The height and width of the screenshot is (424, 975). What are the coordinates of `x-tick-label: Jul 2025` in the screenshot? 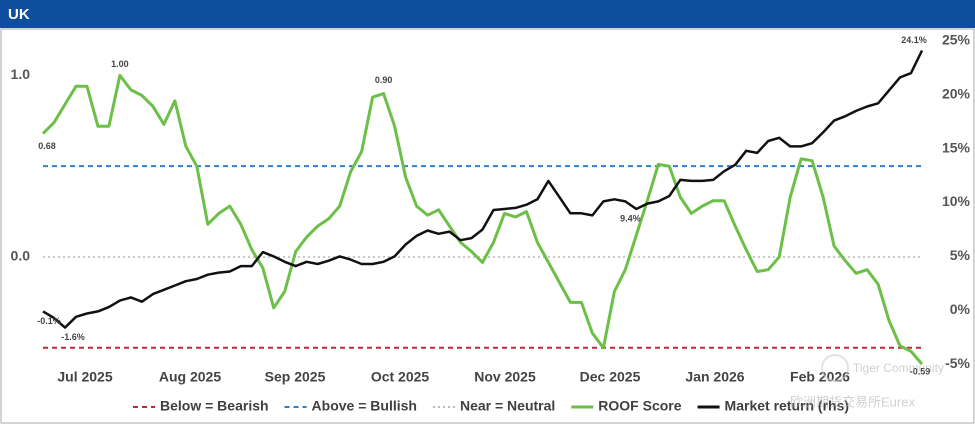 It's located at (84, 377).